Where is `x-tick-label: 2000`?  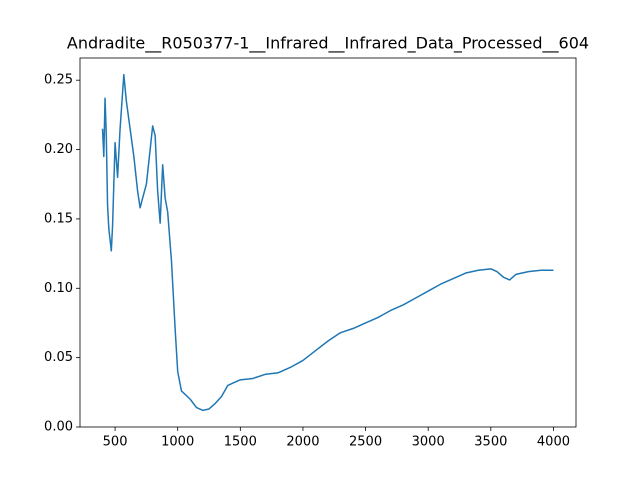
x-tick-label: 2000 is located at coordinates (302, 442).